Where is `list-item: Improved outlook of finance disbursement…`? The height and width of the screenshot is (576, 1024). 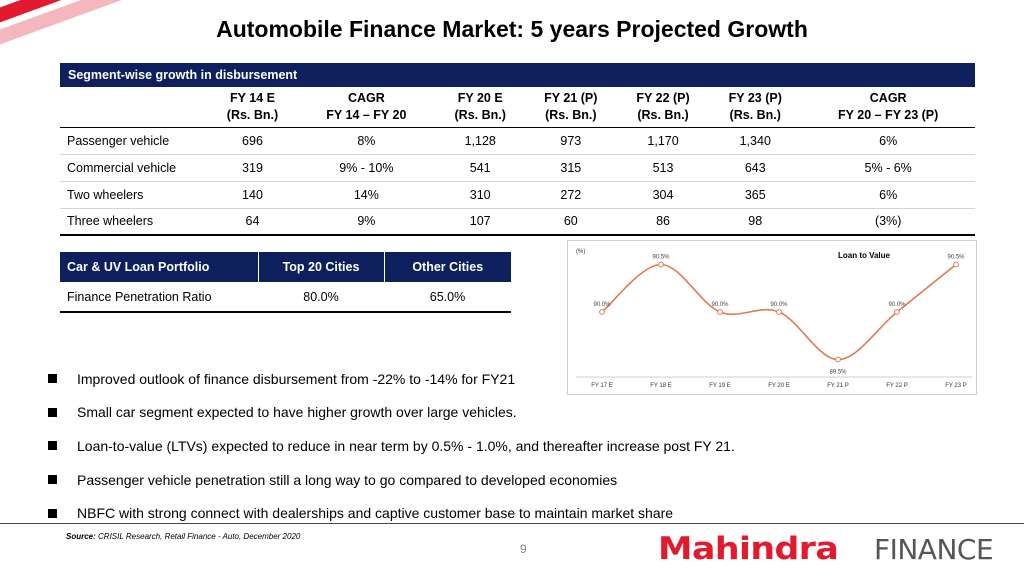 list-item: Improved outlook of finance disbursement… is located at coordinates (428, 379).